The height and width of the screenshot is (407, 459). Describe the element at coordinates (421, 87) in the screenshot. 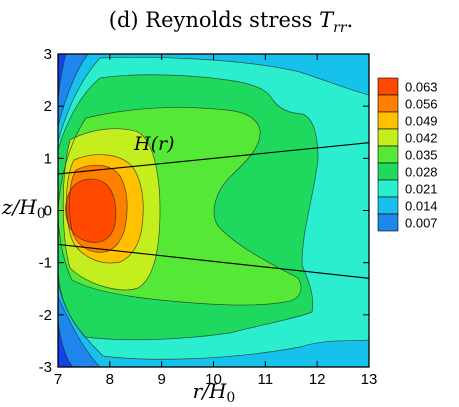

I see `legend-label: 0.063` at that location.